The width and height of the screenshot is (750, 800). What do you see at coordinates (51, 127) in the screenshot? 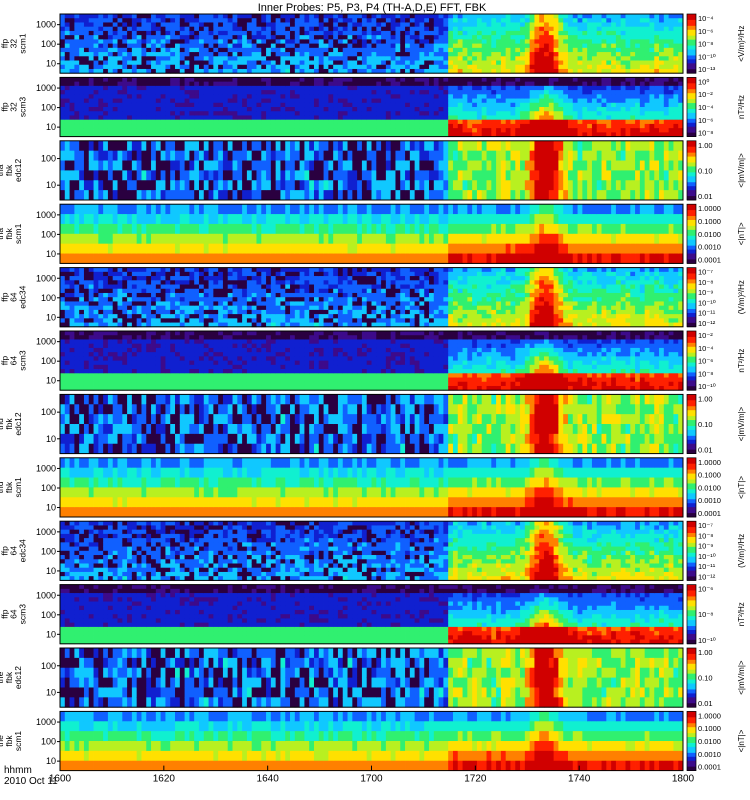
I see `y-tick-label: 10` at bounding box center [51, 127].